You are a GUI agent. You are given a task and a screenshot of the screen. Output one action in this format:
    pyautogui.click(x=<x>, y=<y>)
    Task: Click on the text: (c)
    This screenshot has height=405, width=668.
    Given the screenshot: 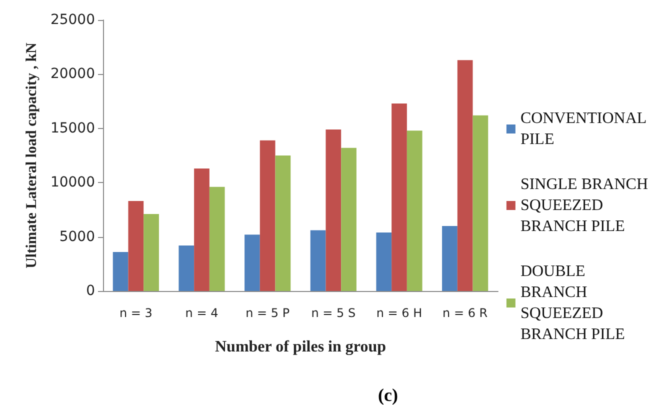 What is the action you would take?
    pyautogui.click(x=388, y=395)
    